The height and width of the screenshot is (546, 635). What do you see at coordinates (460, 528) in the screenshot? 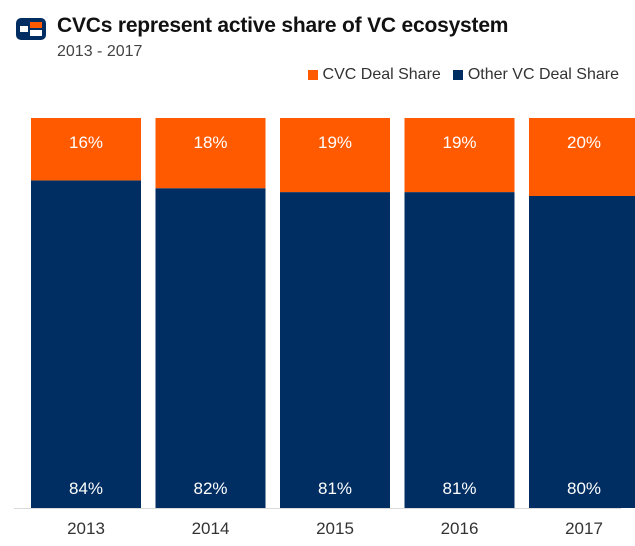
I see `x-tick-label-2016: 2016` at bounding box center [460, 528].